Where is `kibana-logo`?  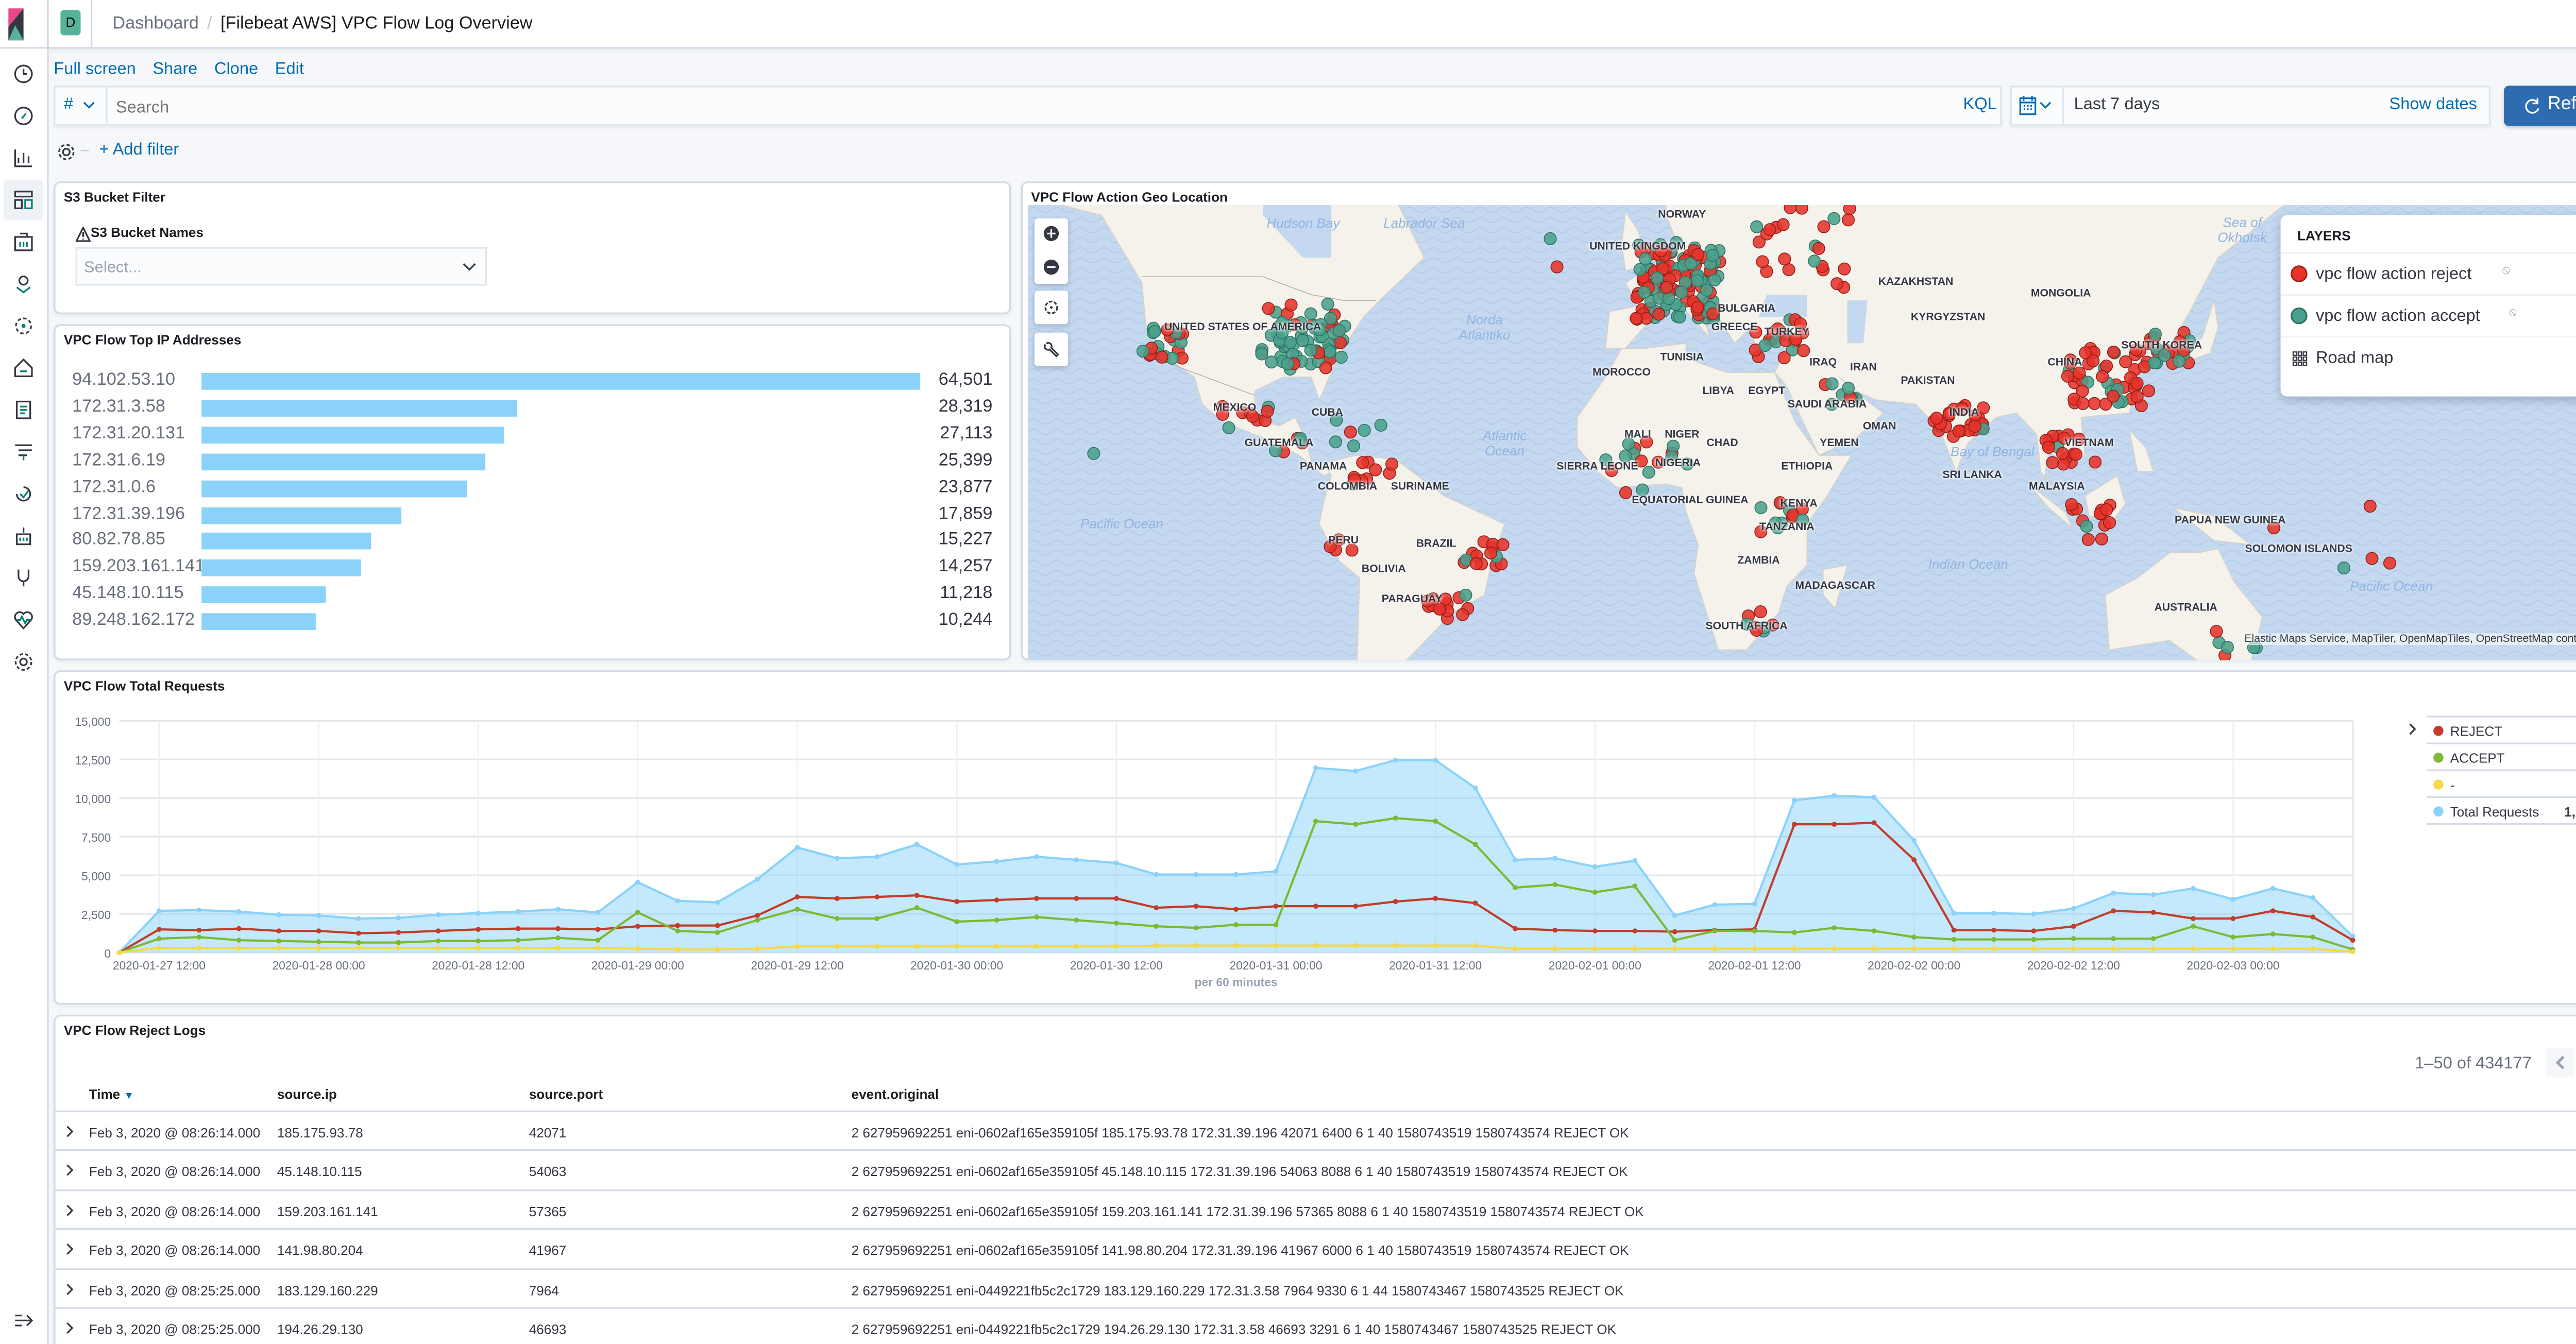
kibana-logo is located at coordinates (23, 24).